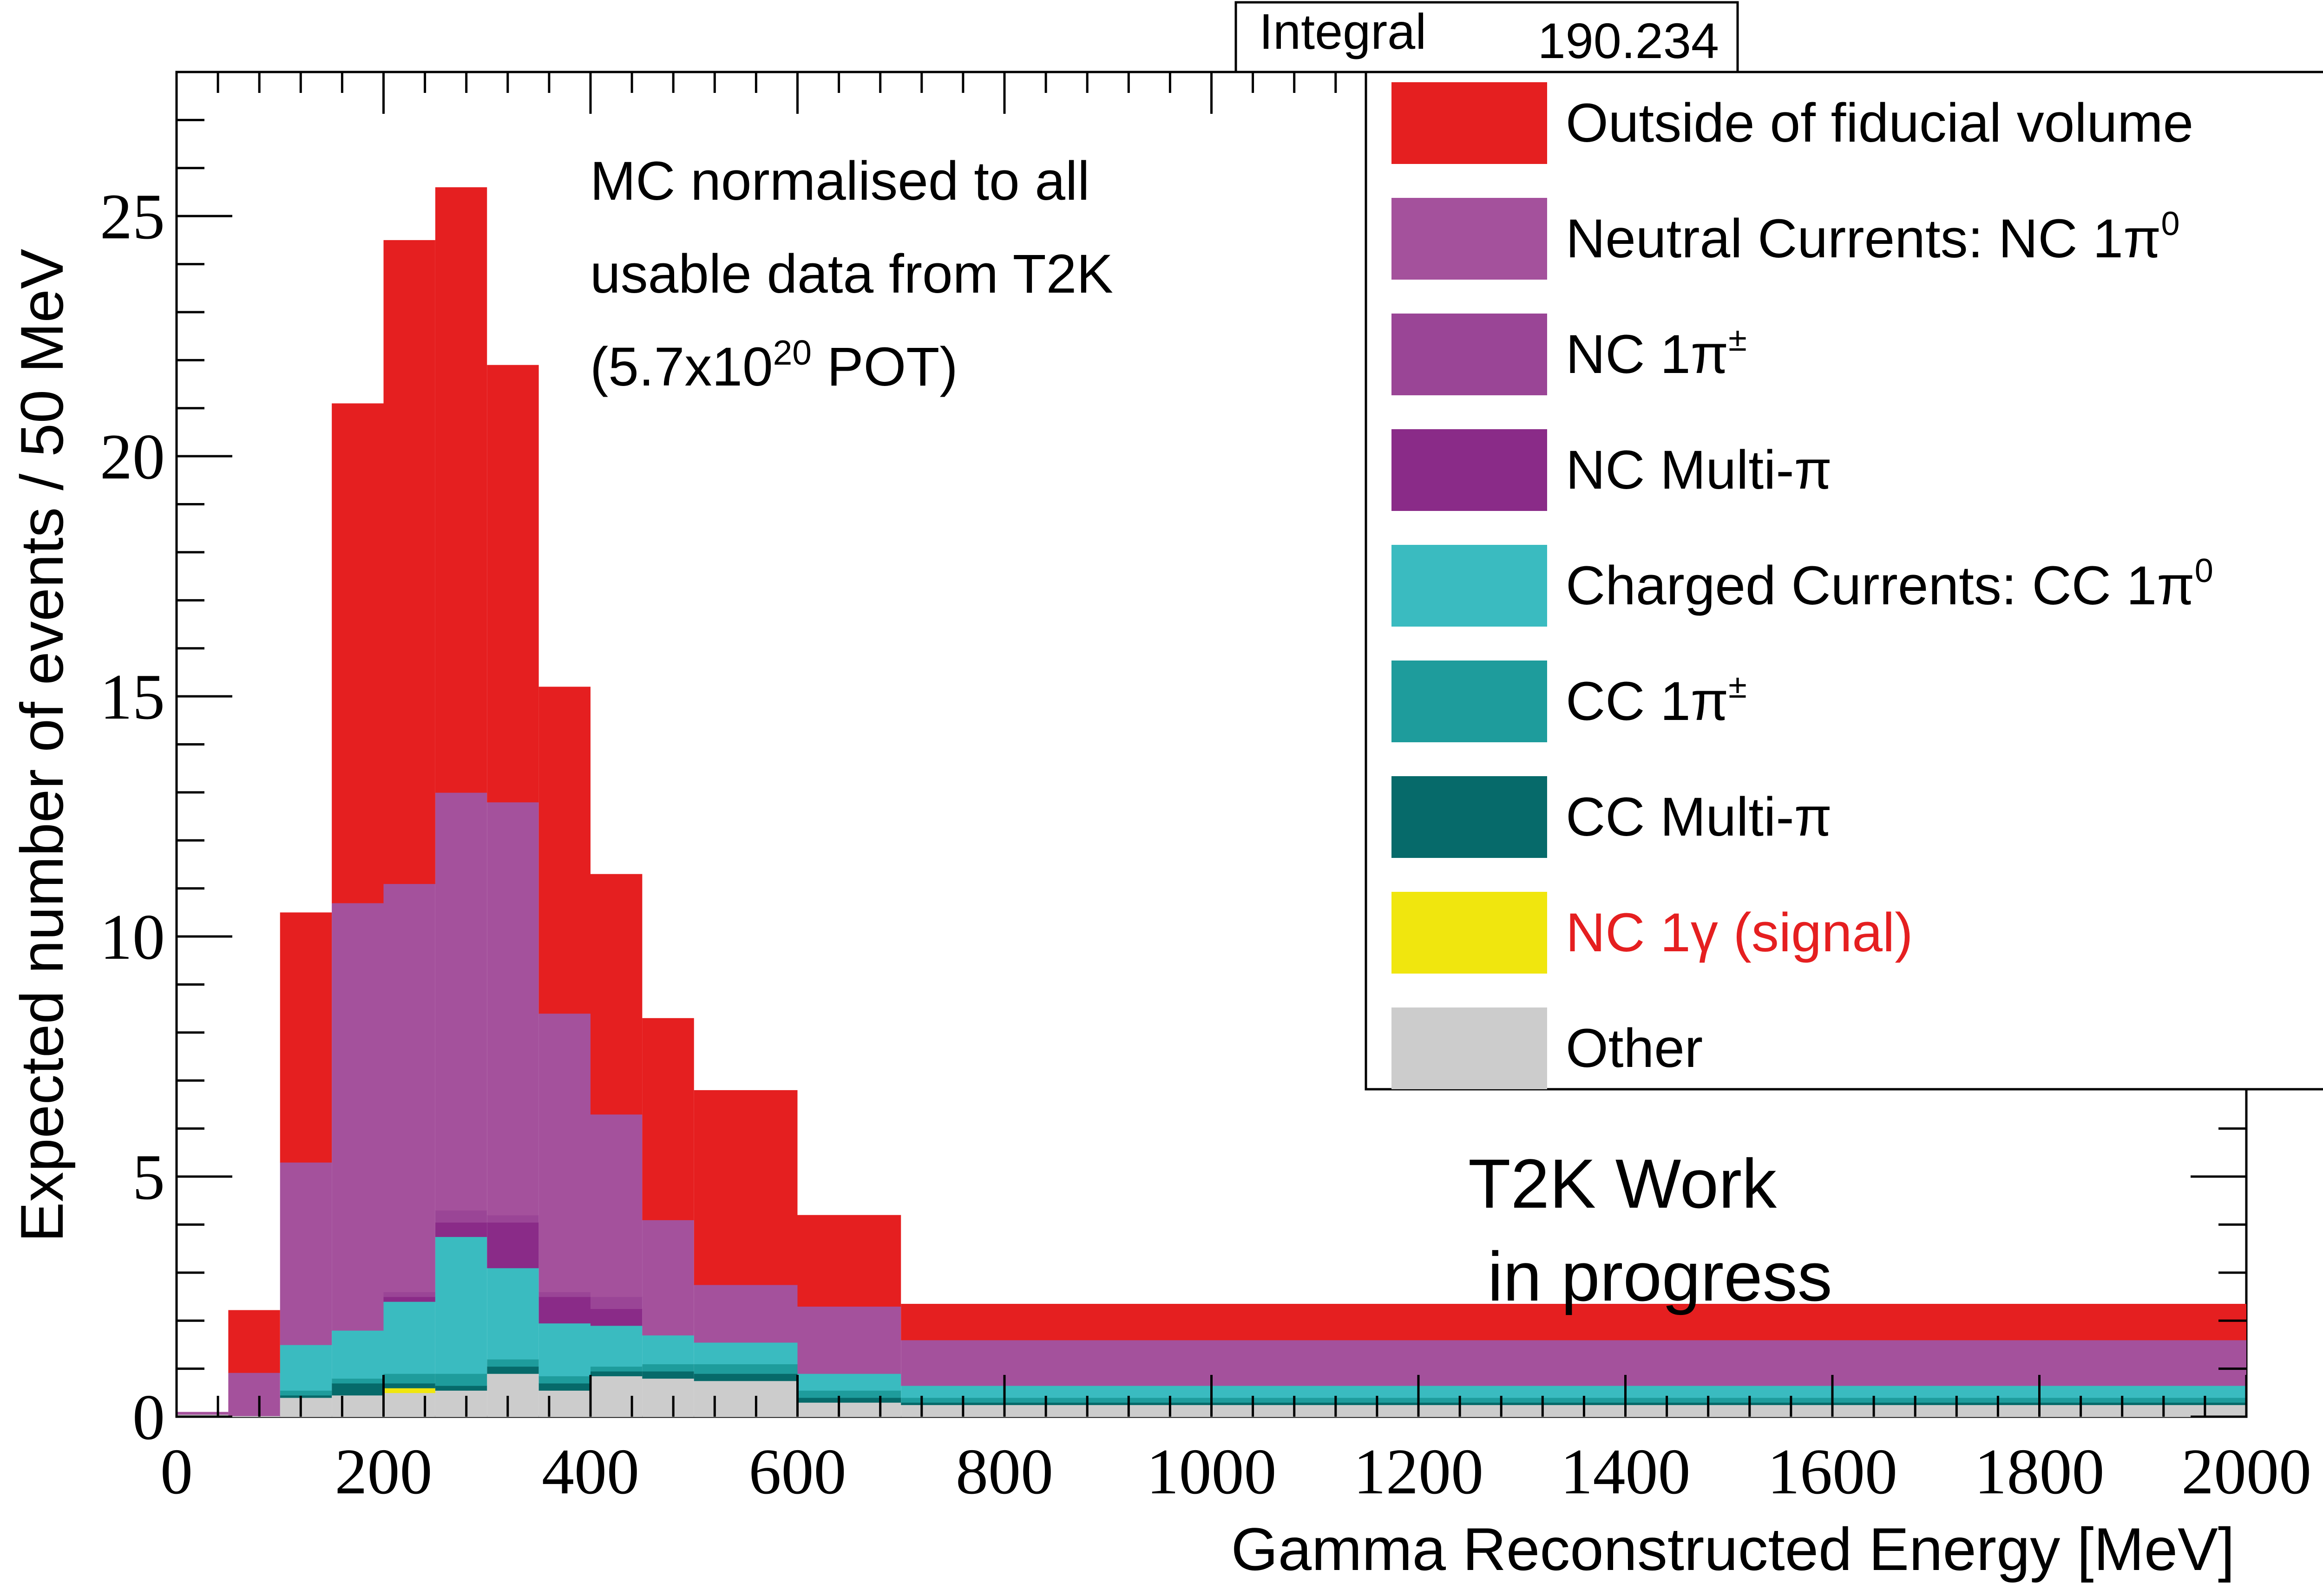 The image size is (2323, 1596). Describe the element at coordinates (1342, 31) in the screenshot. I see `stats-box-label: Integral` at that location.